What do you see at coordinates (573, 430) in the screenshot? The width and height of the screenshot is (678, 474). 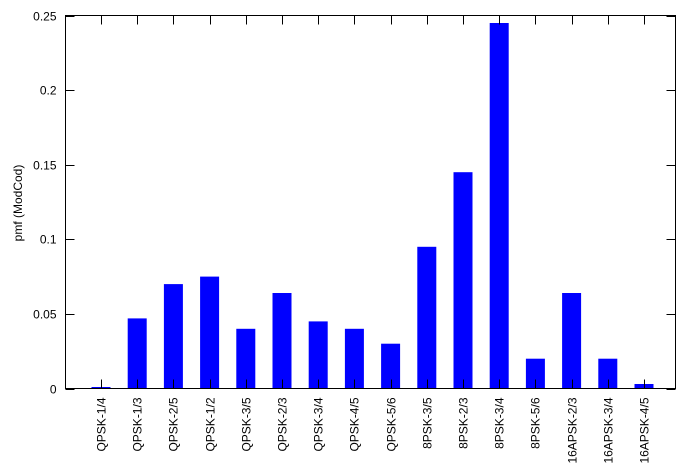 I see `x-tick-label: 16APSK-2/3` at bounding box center [573, 430].